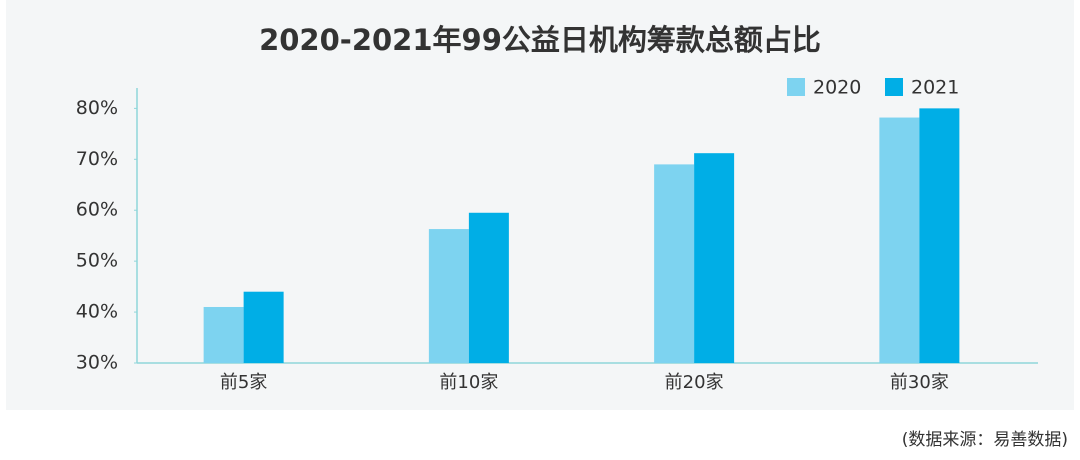 The height and width of the screenshot is (460, 1080). Describe the element at coordinates (97, 312) in the screenshot. I see `y-tick-label: 40%` at that location.